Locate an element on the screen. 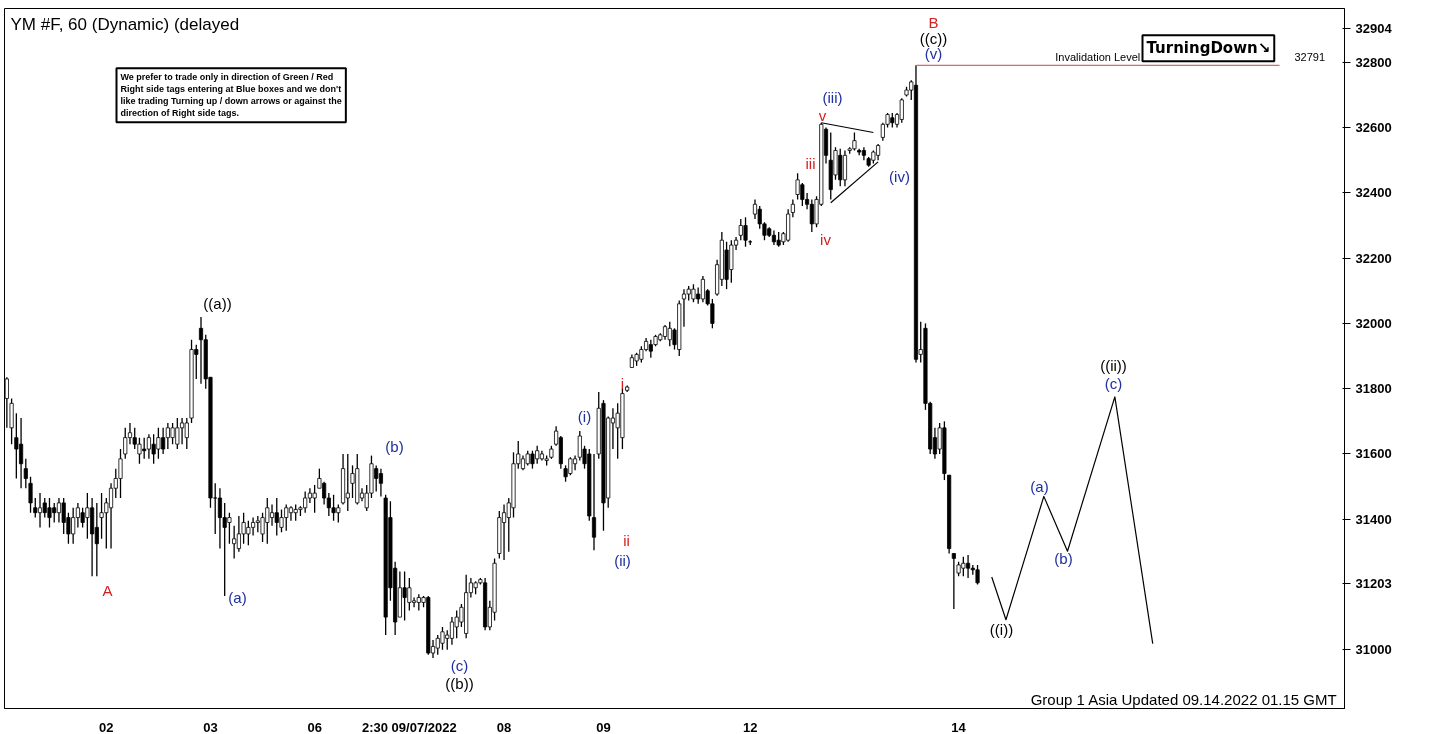  annotation: ((b)) is located at coordinates (459, 684).